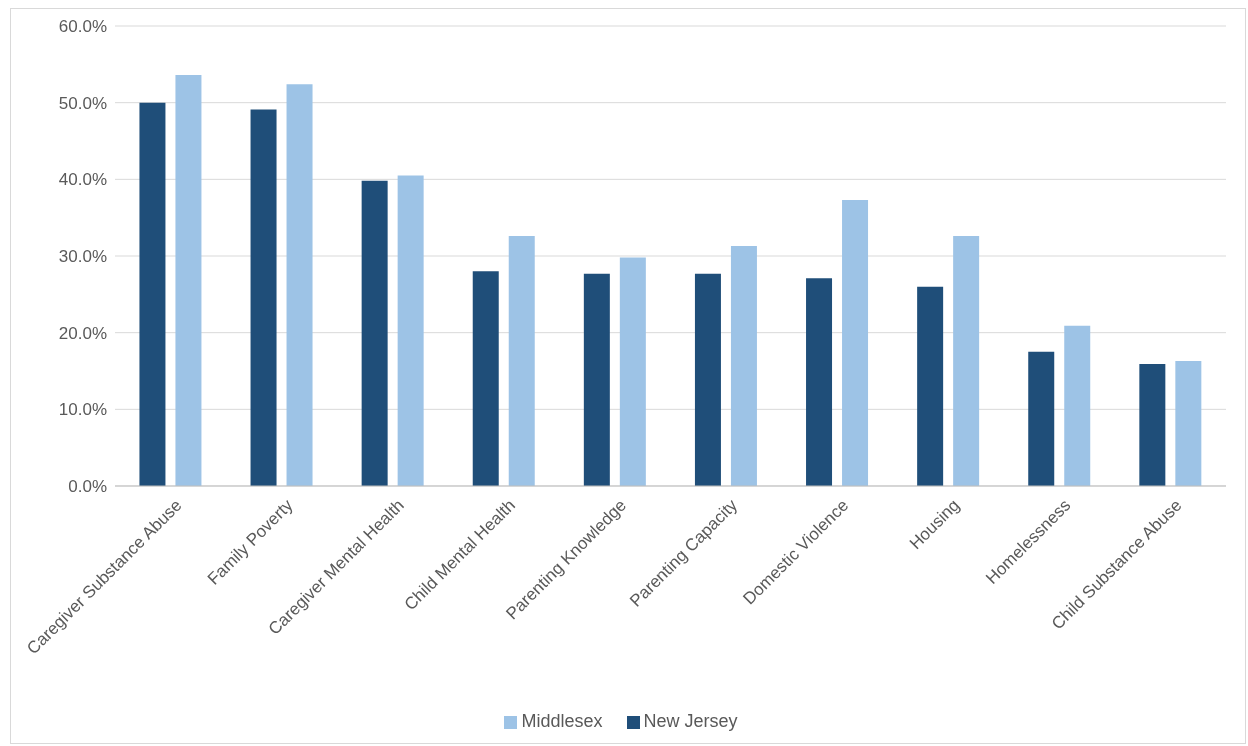 This screenshot has height=746, width=1248. I want to click on legend-label: New Jersey, so click(690, 721).